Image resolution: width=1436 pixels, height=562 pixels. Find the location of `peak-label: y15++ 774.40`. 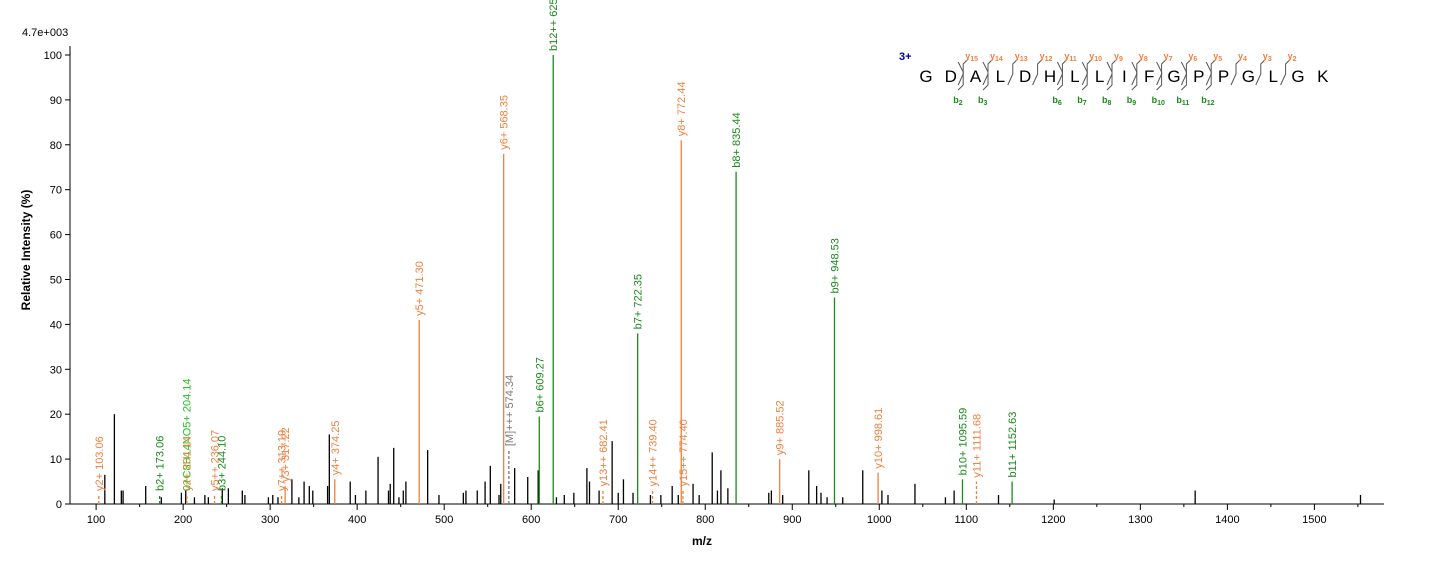

peak-label: y15++ 774.40 is located at coordinates (684, 452).